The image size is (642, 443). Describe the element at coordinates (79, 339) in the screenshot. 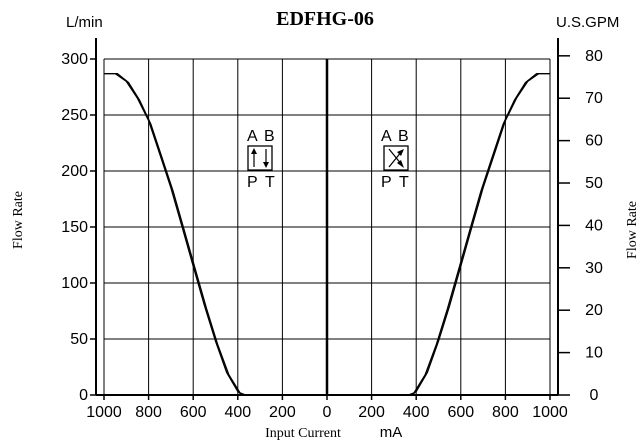

I see `left-tick-label: 50` at that location.